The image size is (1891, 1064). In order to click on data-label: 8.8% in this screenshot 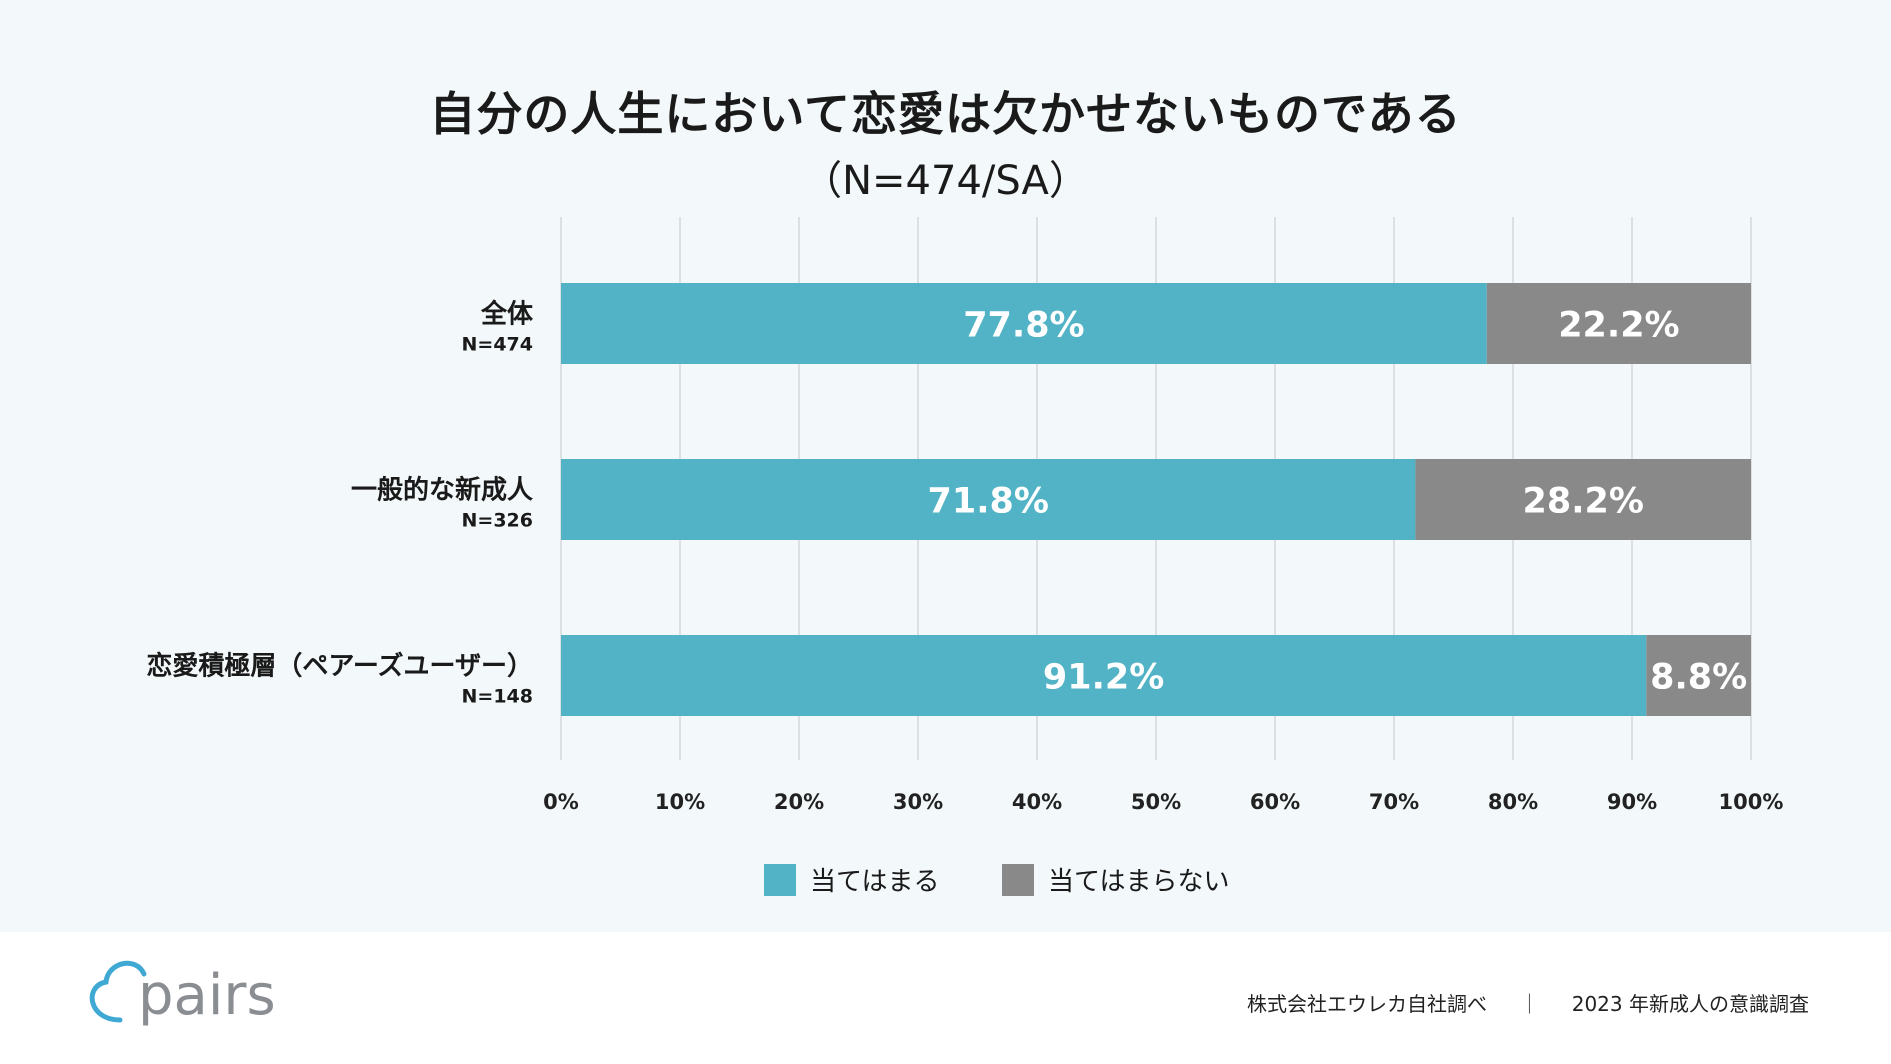, I will do `click(1698, 678)`.